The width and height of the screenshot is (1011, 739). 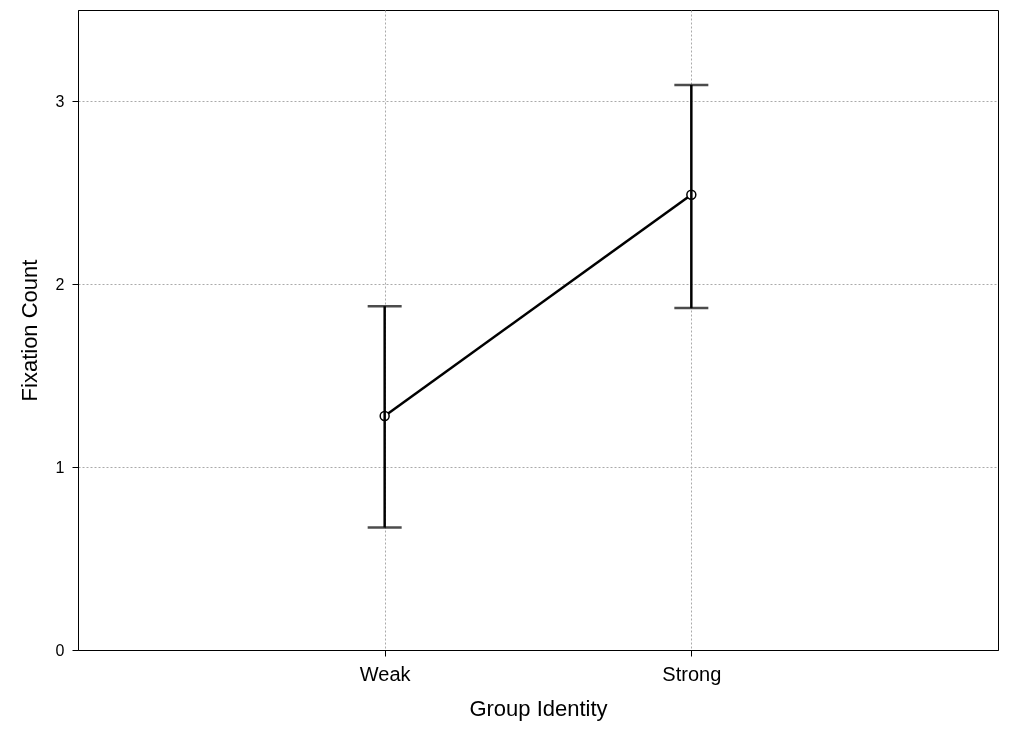 What do you see at coordinates (60, 284) in the screenshot?
I see `y-tick-label: 2` at bounding box center [60, 284].